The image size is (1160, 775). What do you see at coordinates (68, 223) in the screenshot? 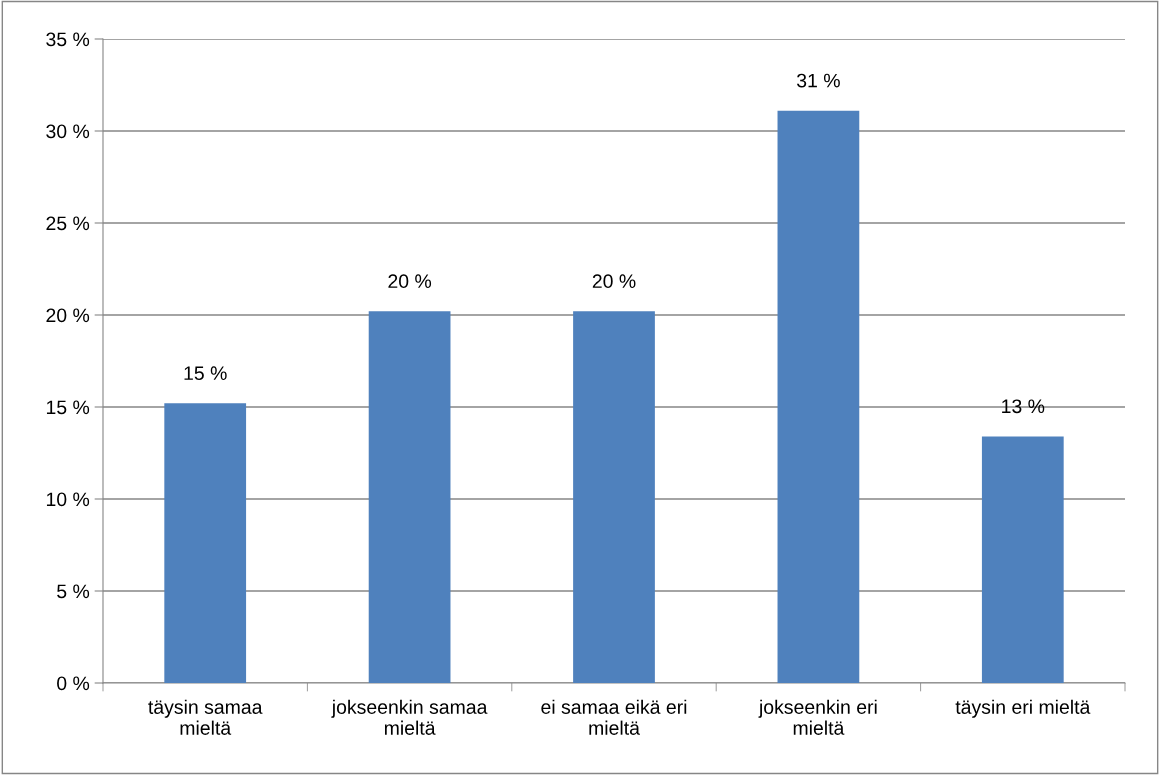
I see `y-tick-label: 25 %` at bounding box center [68, 223].